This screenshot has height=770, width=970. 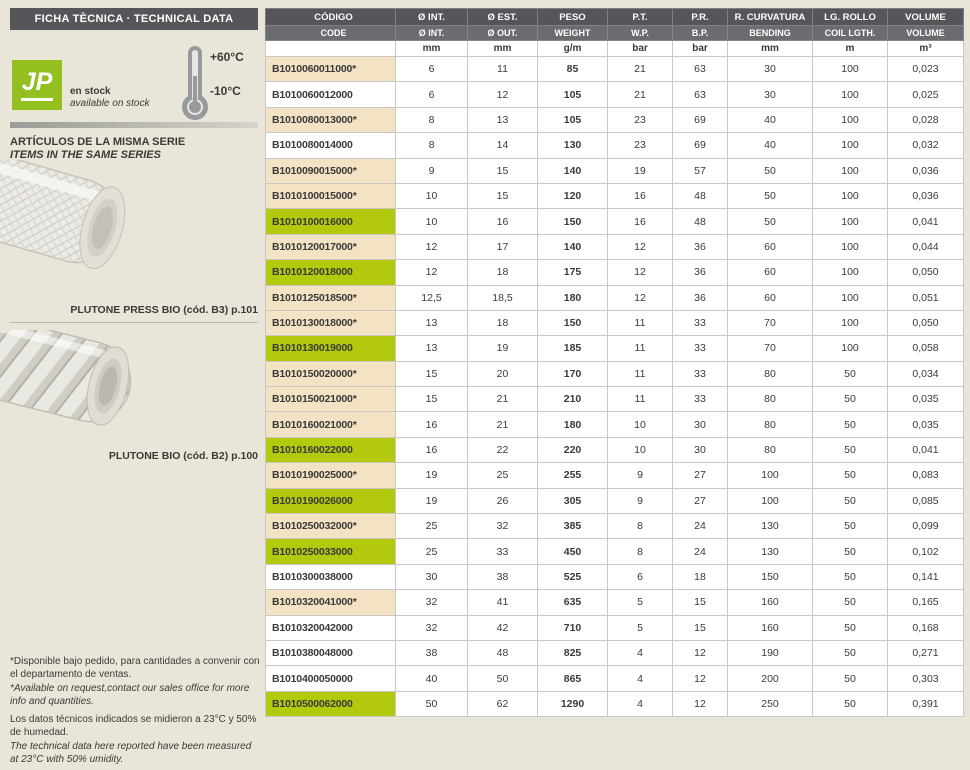 I want to click on table-row: B1010150021000* 15 21 210 11 33 80 50 0,035, so click(x=614, y=399).